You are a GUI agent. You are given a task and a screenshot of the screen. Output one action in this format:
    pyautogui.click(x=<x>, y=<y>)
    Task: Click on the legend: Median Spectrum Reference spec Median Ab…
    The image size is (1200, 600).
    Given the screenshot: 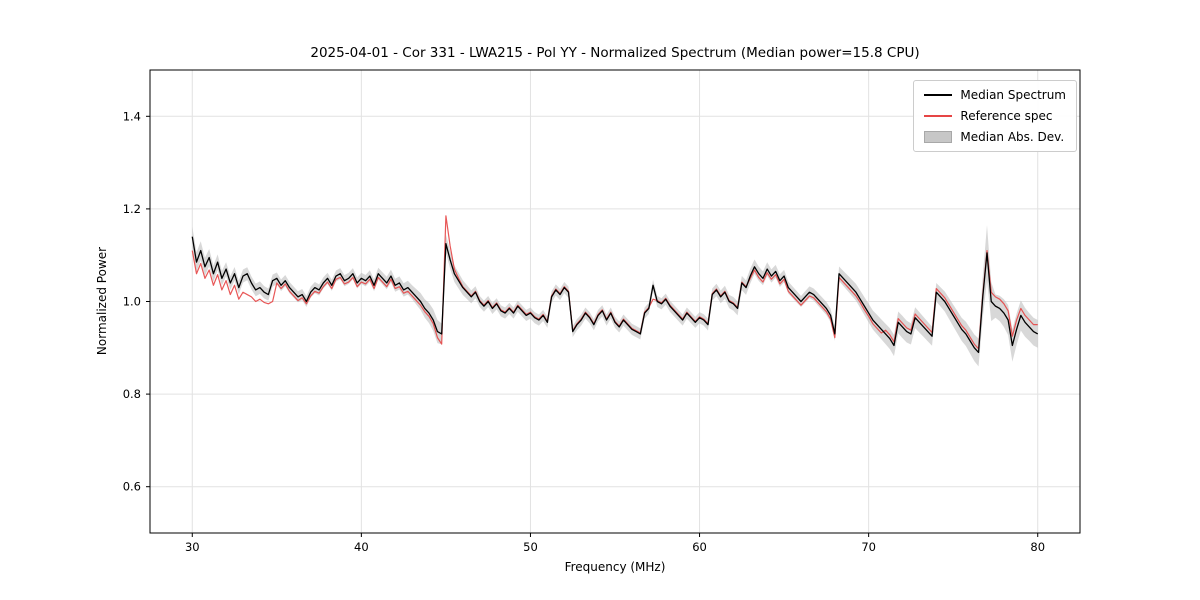 What is the action you would take?
    pyautogui.click(x=995, y=116)
    